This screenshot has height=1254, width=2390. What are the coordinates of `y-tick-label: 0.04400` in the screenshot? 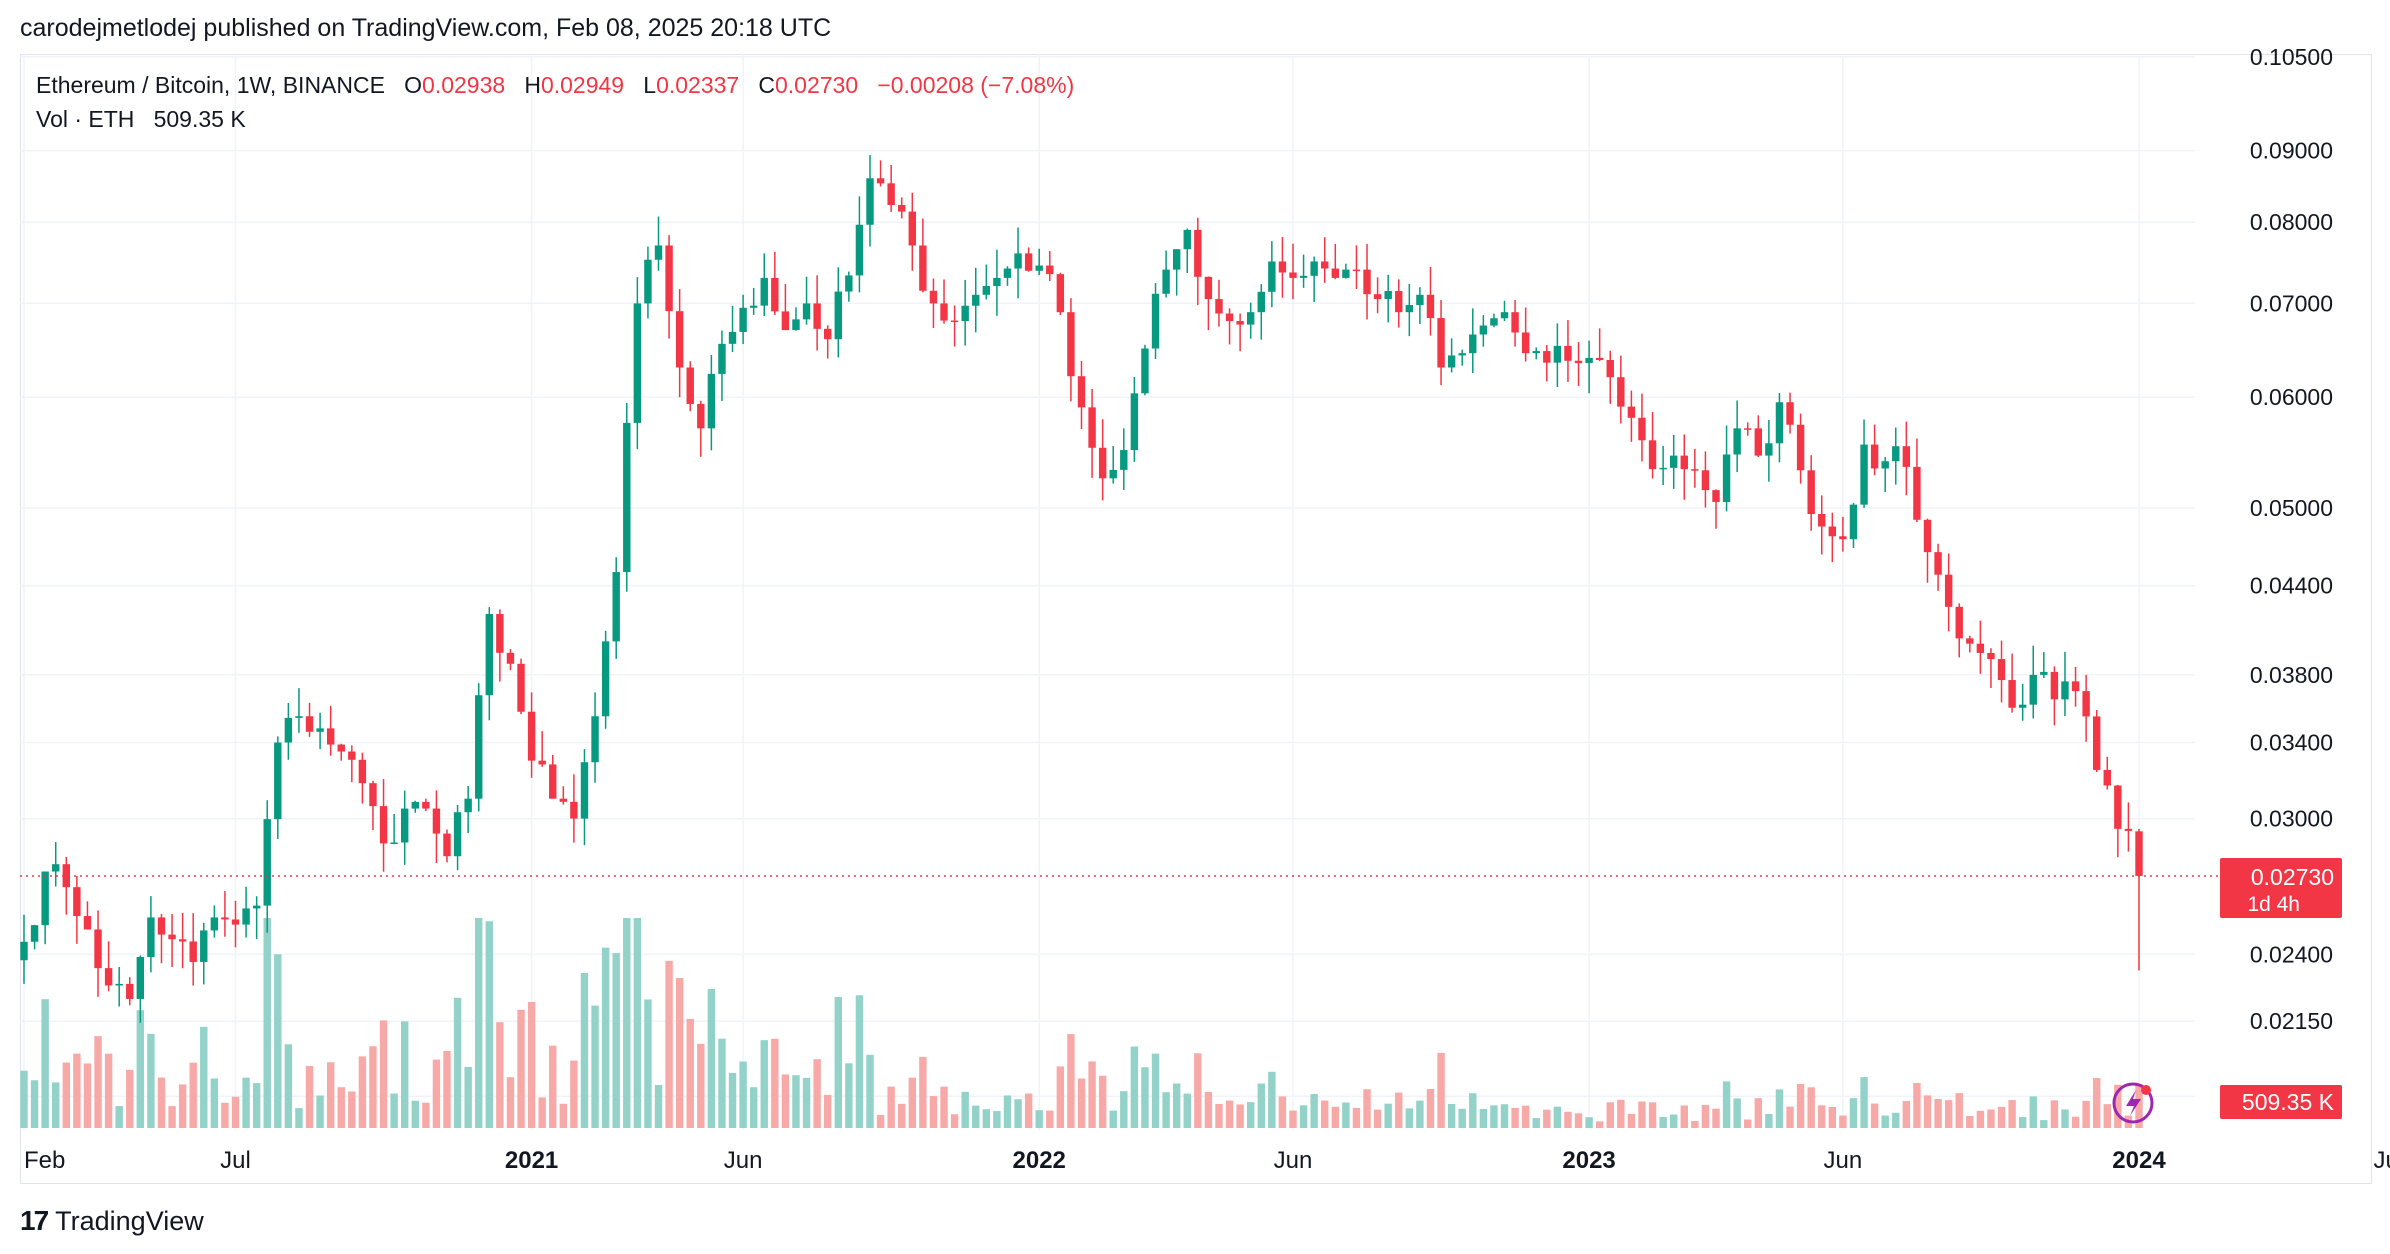 It's located at (2291, 586).